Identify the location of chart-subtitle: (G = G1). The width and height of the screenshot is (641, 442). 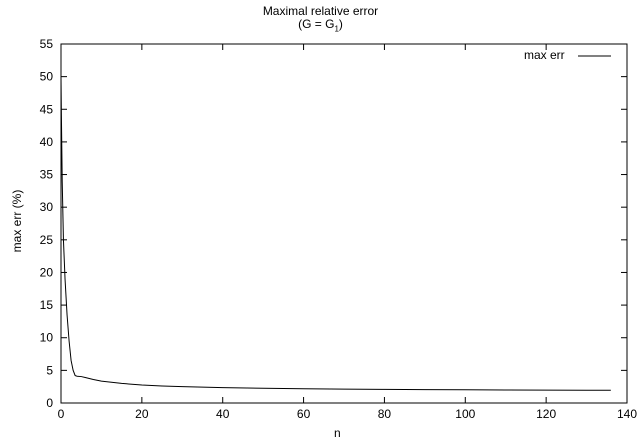
(320, 25).